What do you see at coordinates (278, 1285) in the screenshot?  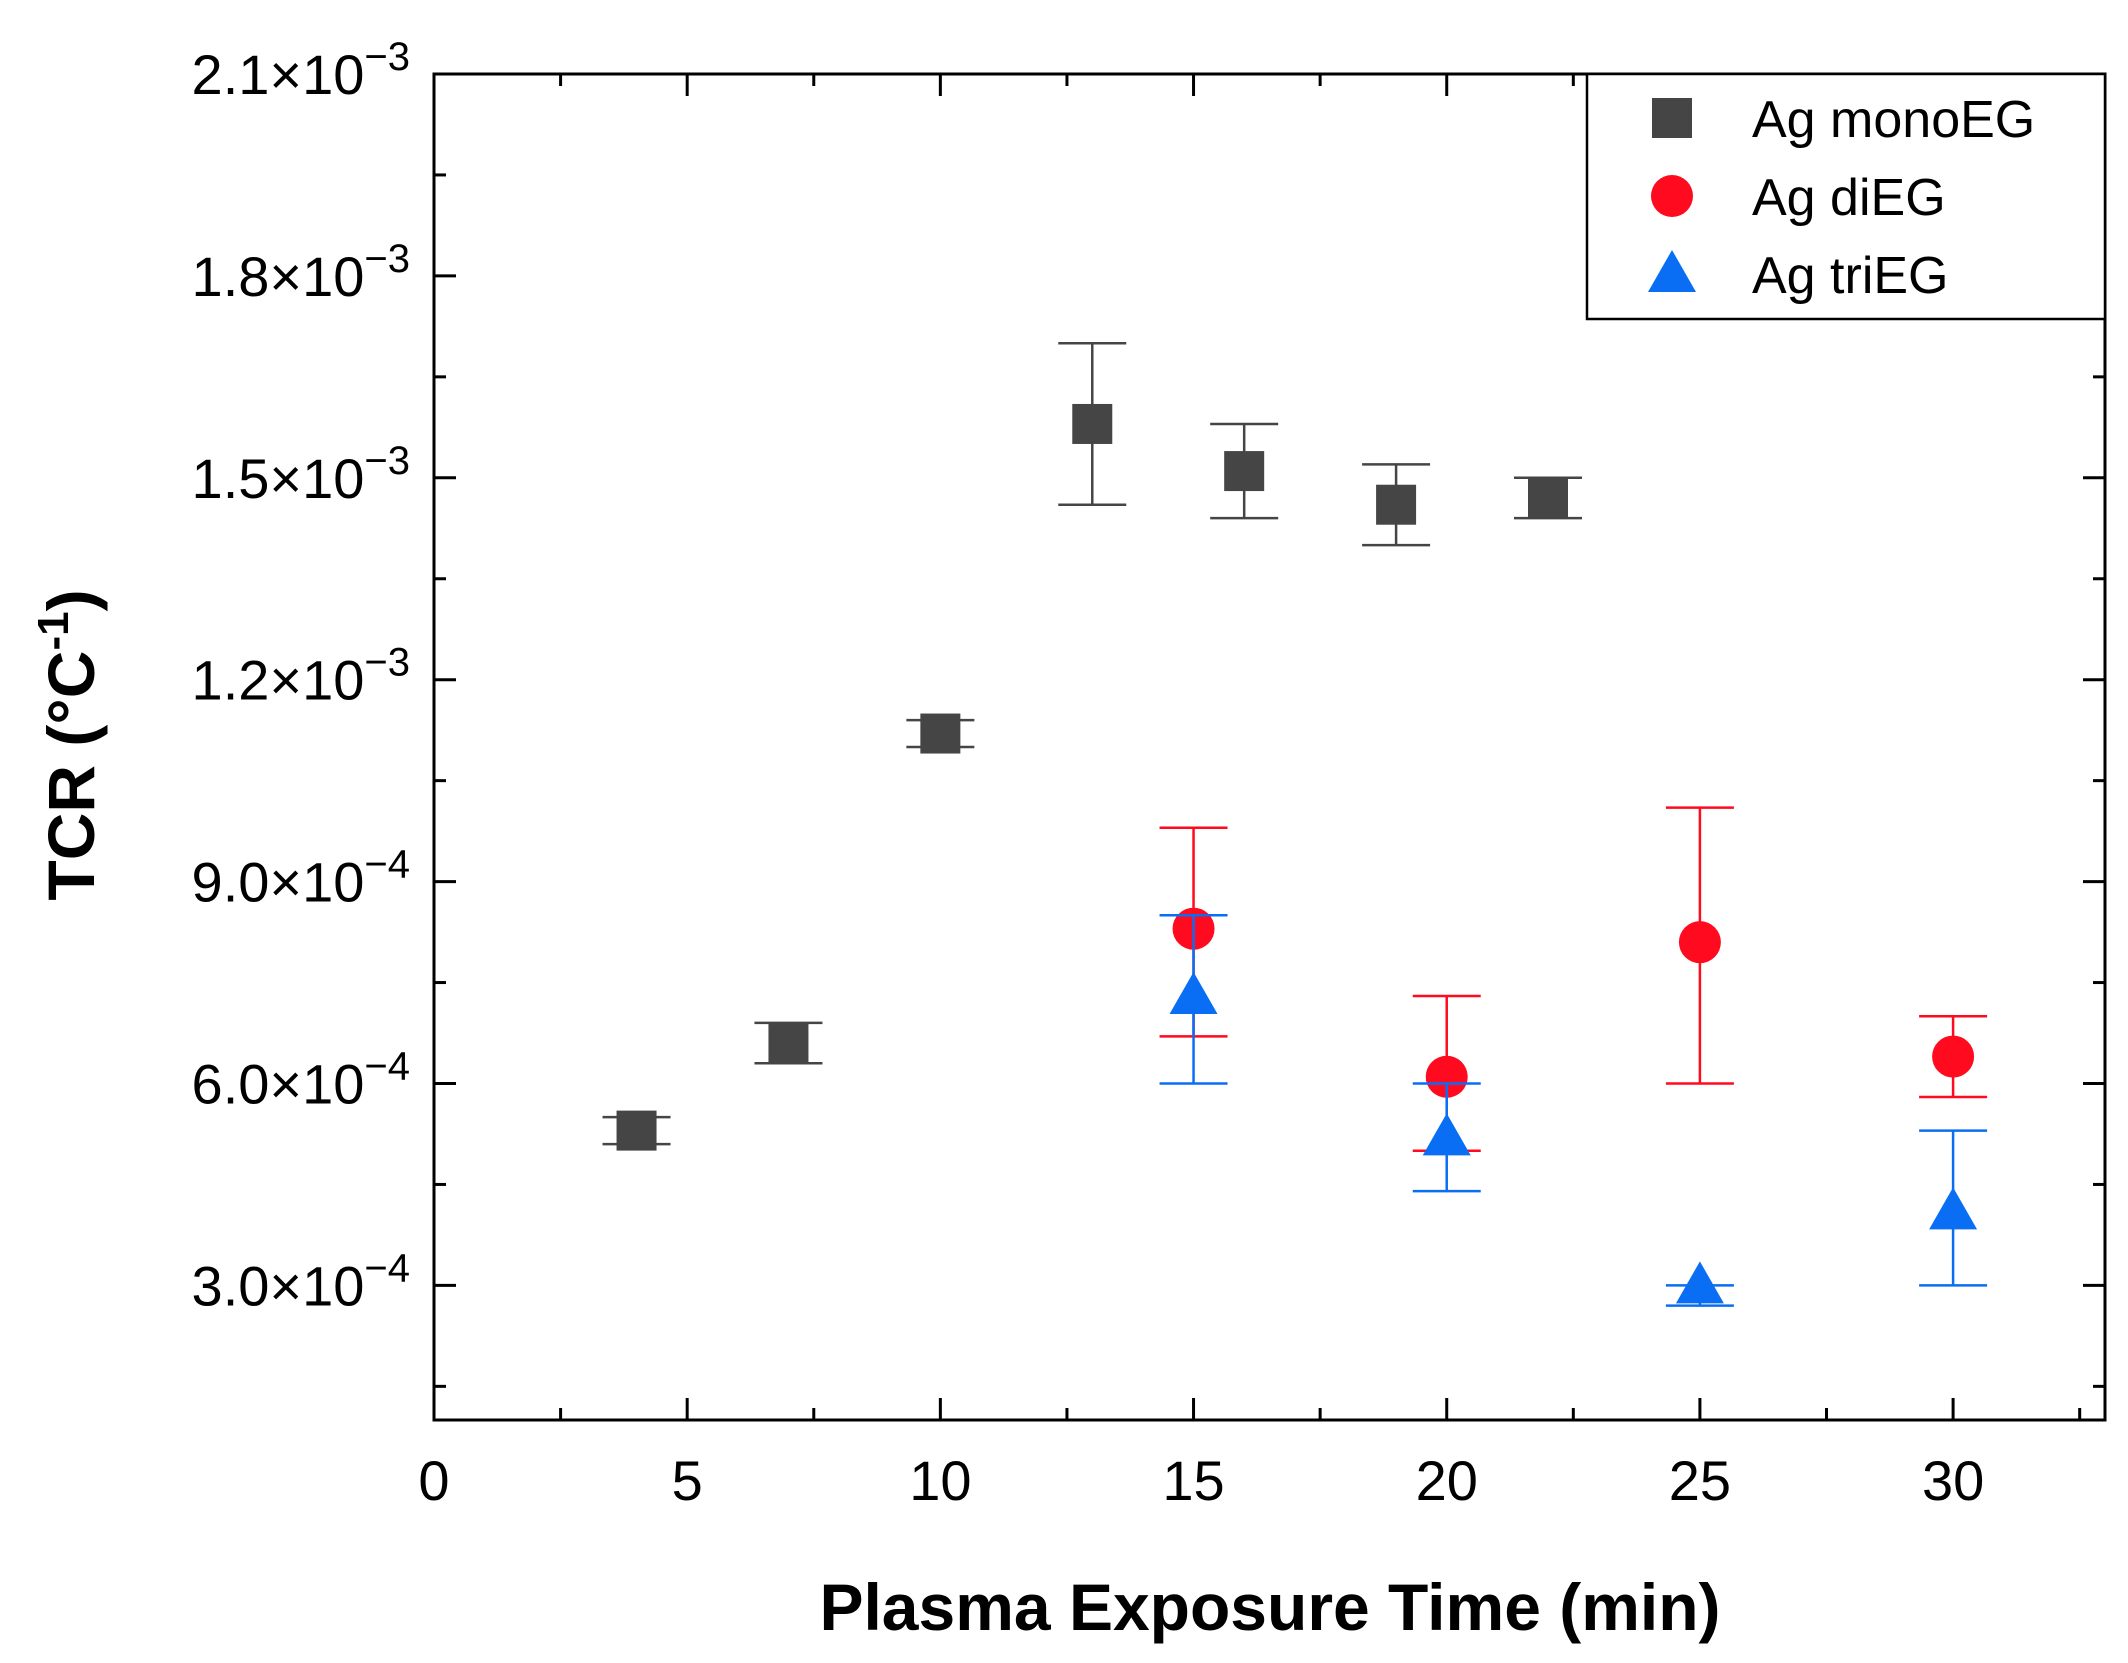 I see `y-tick-mantissa: 3.0×10` at bounding box center [278, 1285].